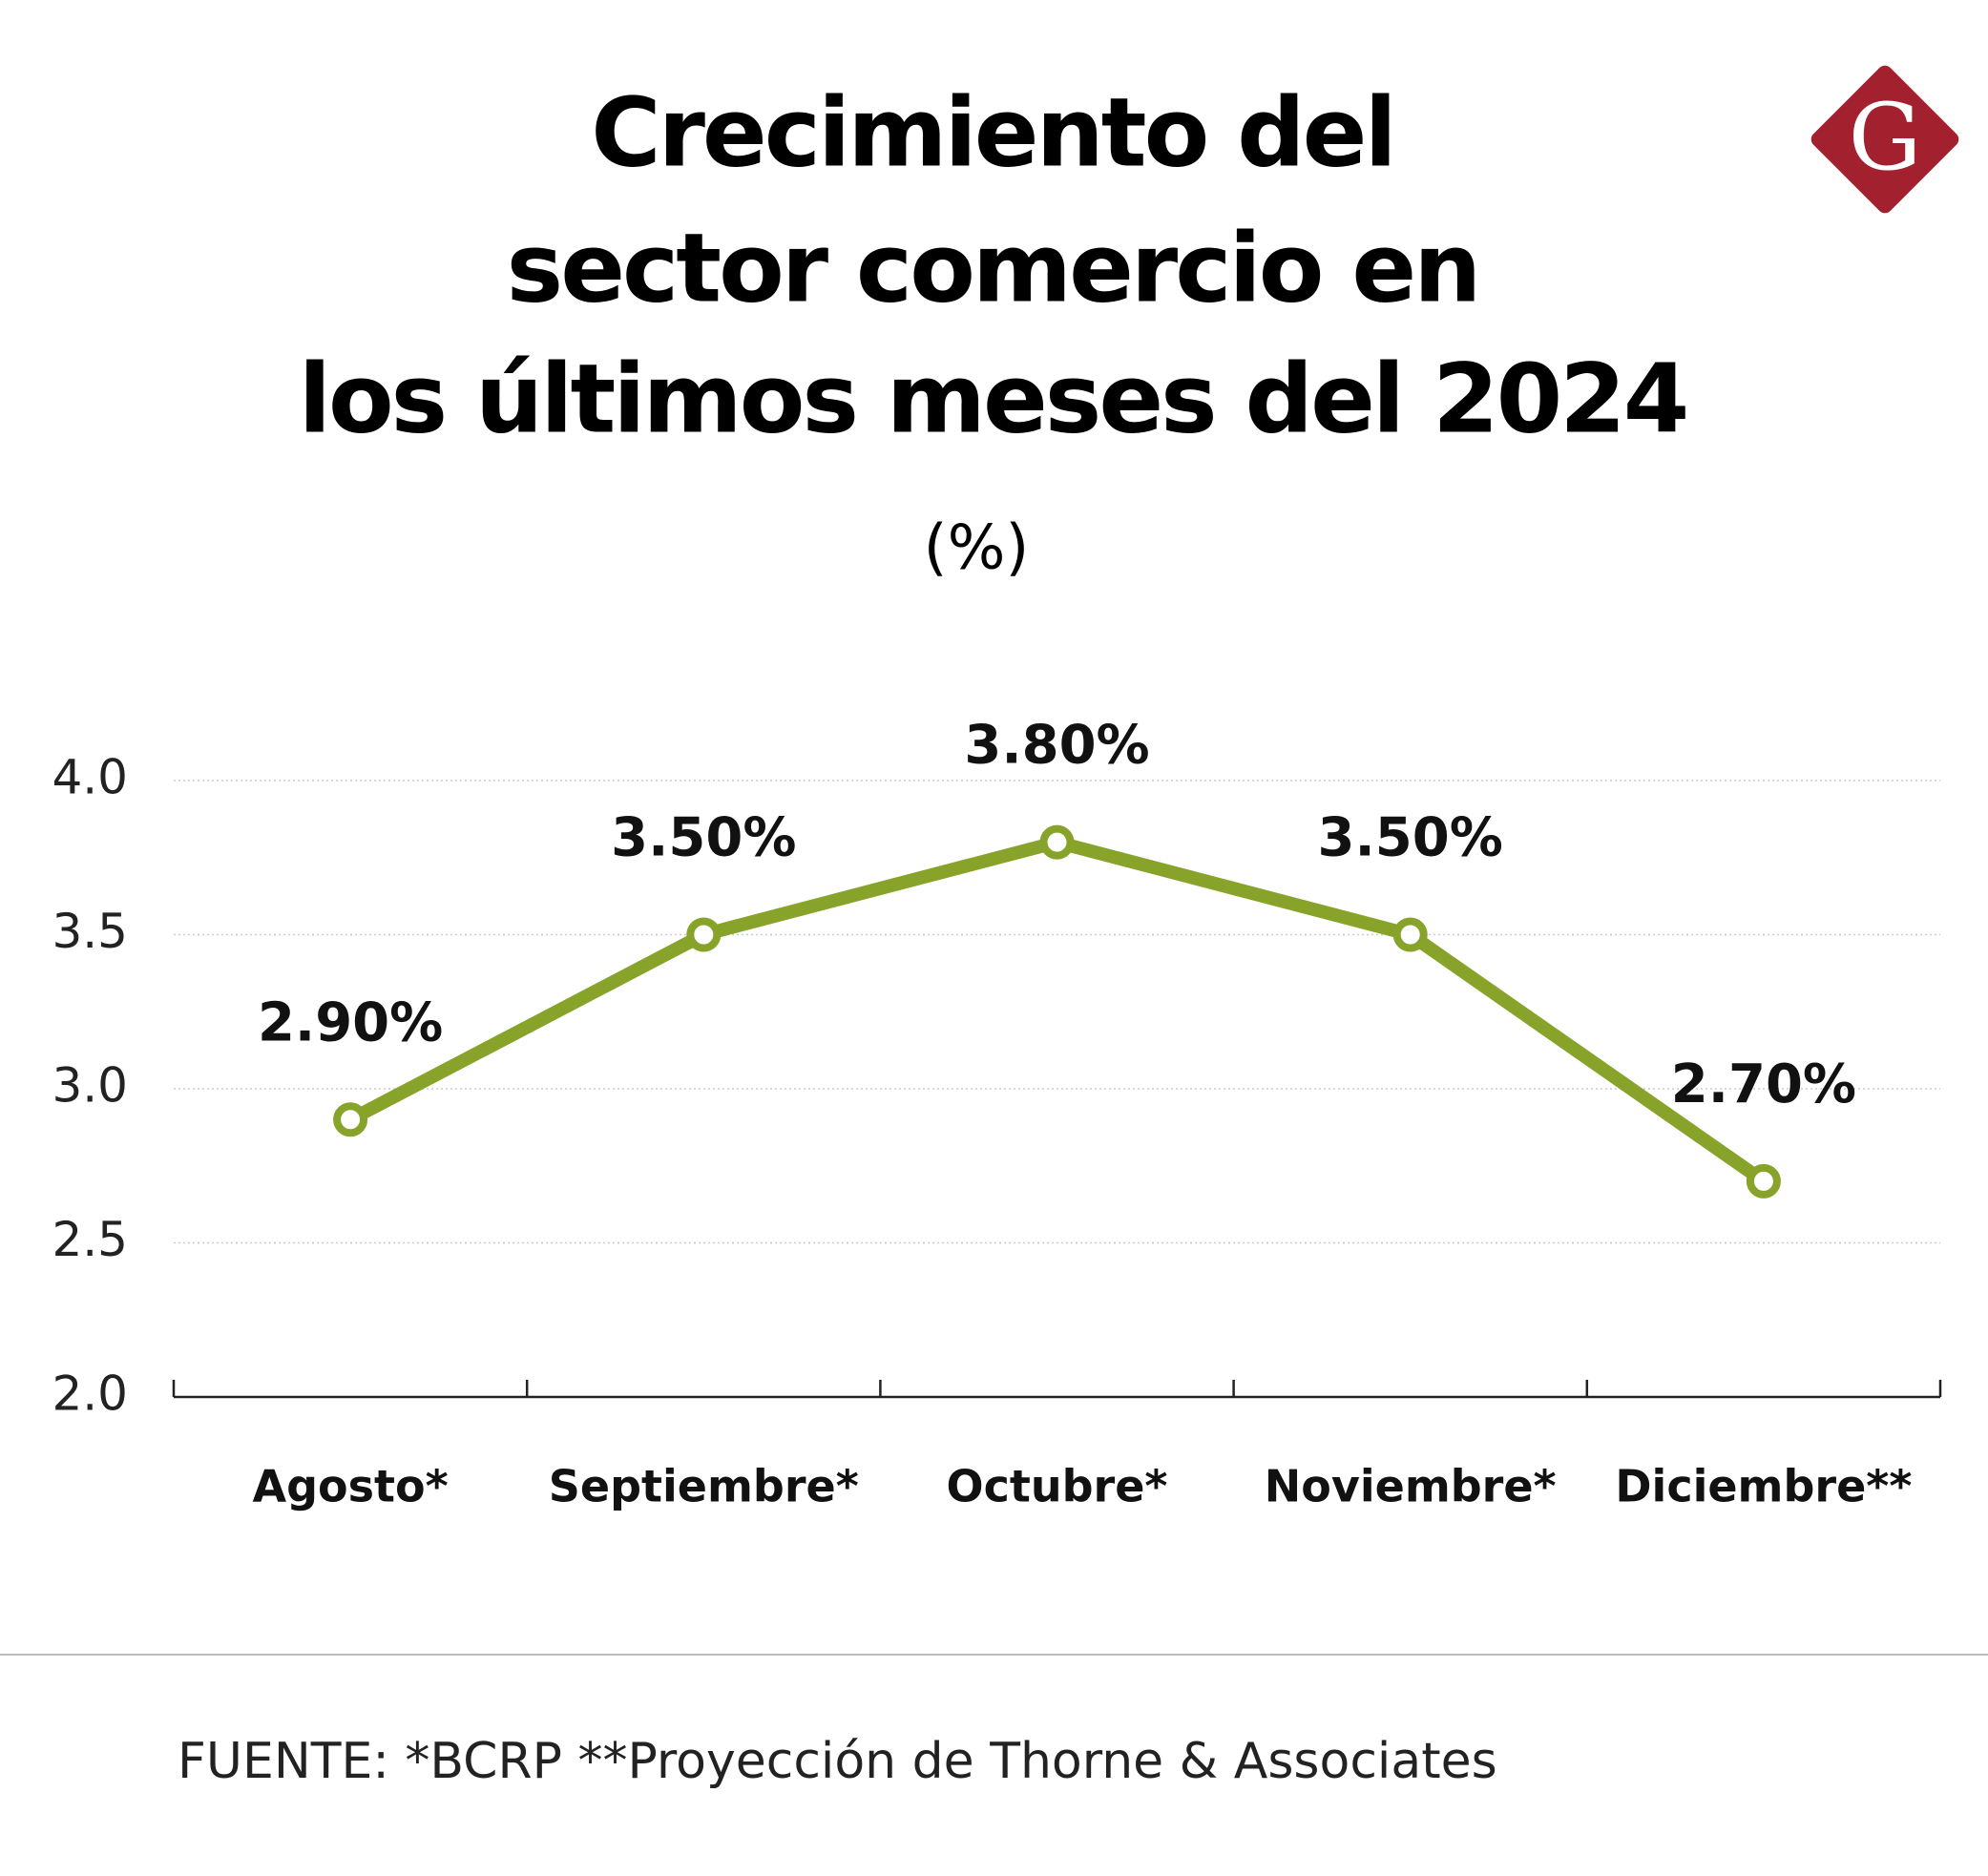  What do you see at coordinates (1057, 1486) in the screenshot?
I see `x-tick-label: Octubre*` at bounding box center [1057, 1486].